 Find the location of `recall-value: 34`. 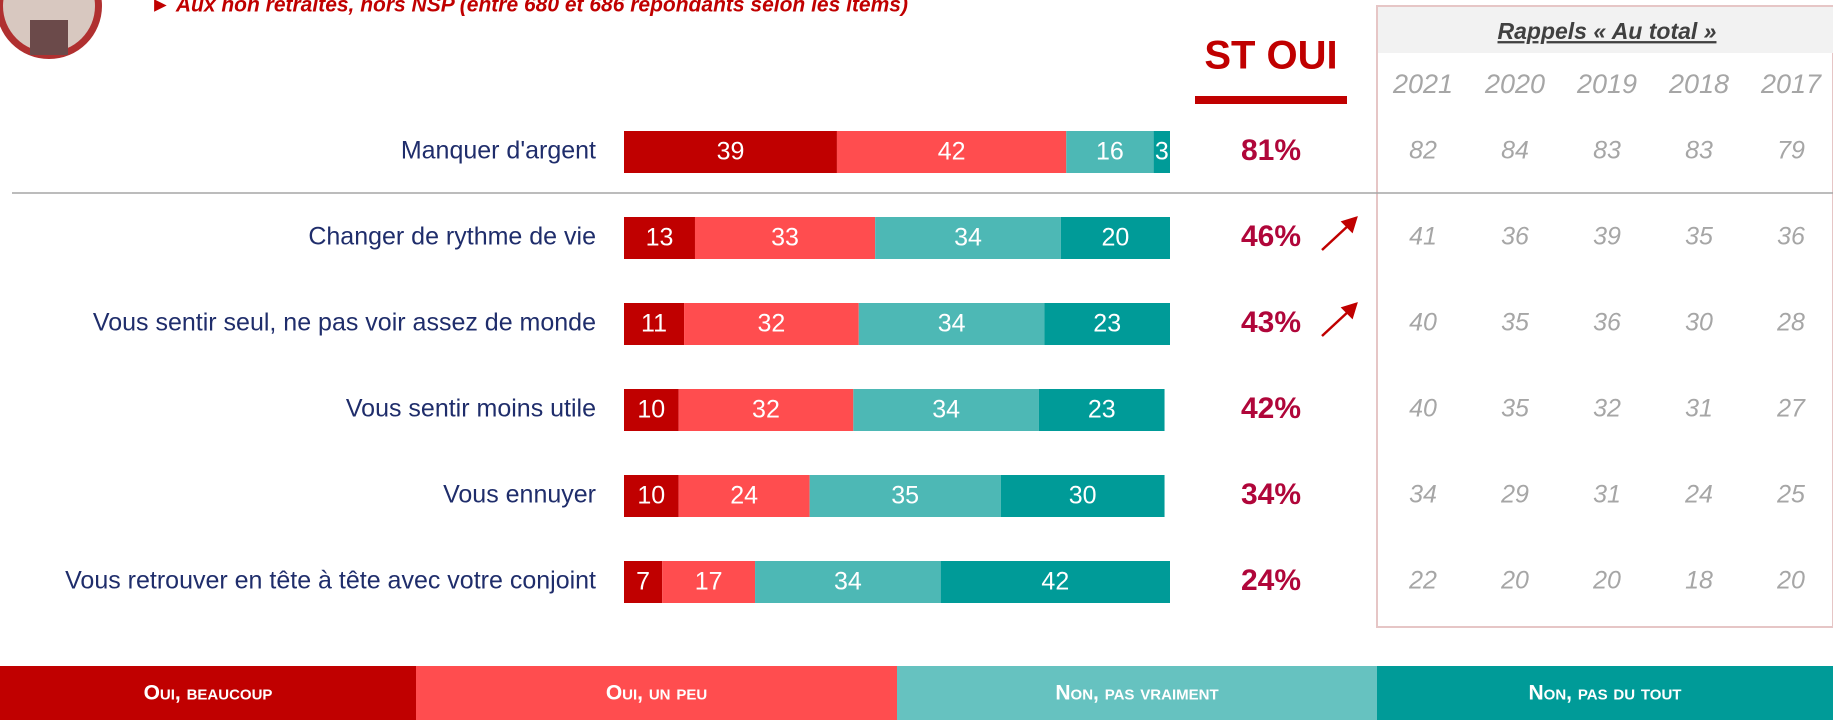

recall-value: 34 is located at coordinates (1423, 495).